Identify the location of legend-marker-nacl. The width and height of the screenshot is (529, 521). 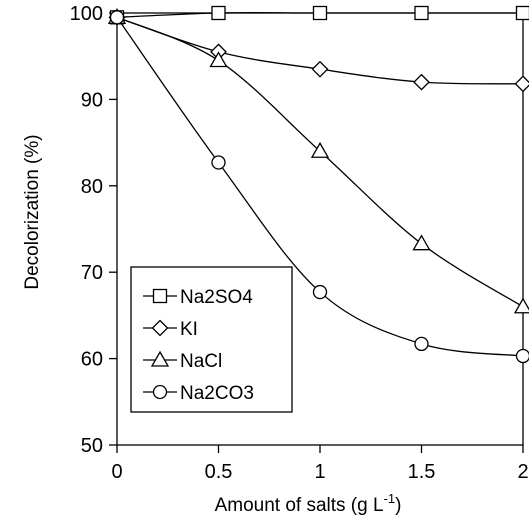
(160, 358).